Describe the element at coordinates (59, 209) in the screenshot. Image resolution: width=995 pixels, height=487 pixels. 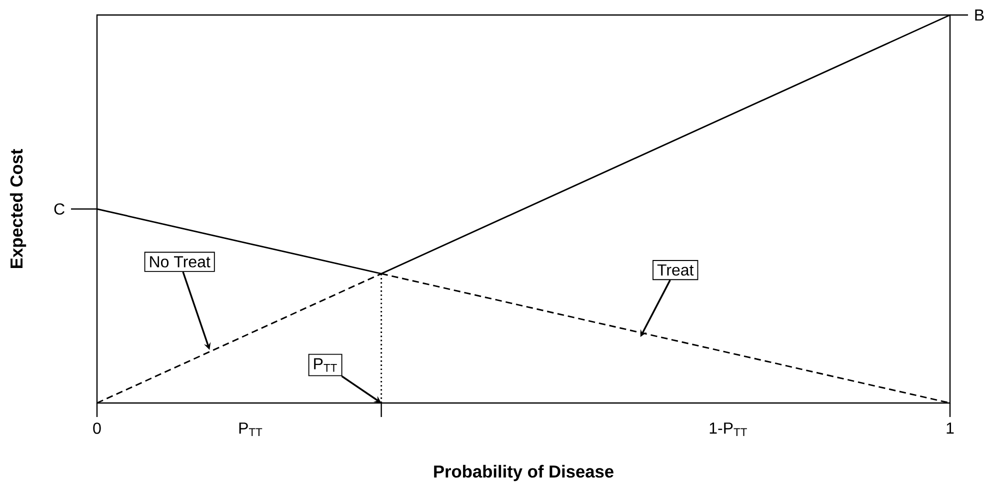
I see `annotation: C` at that location.